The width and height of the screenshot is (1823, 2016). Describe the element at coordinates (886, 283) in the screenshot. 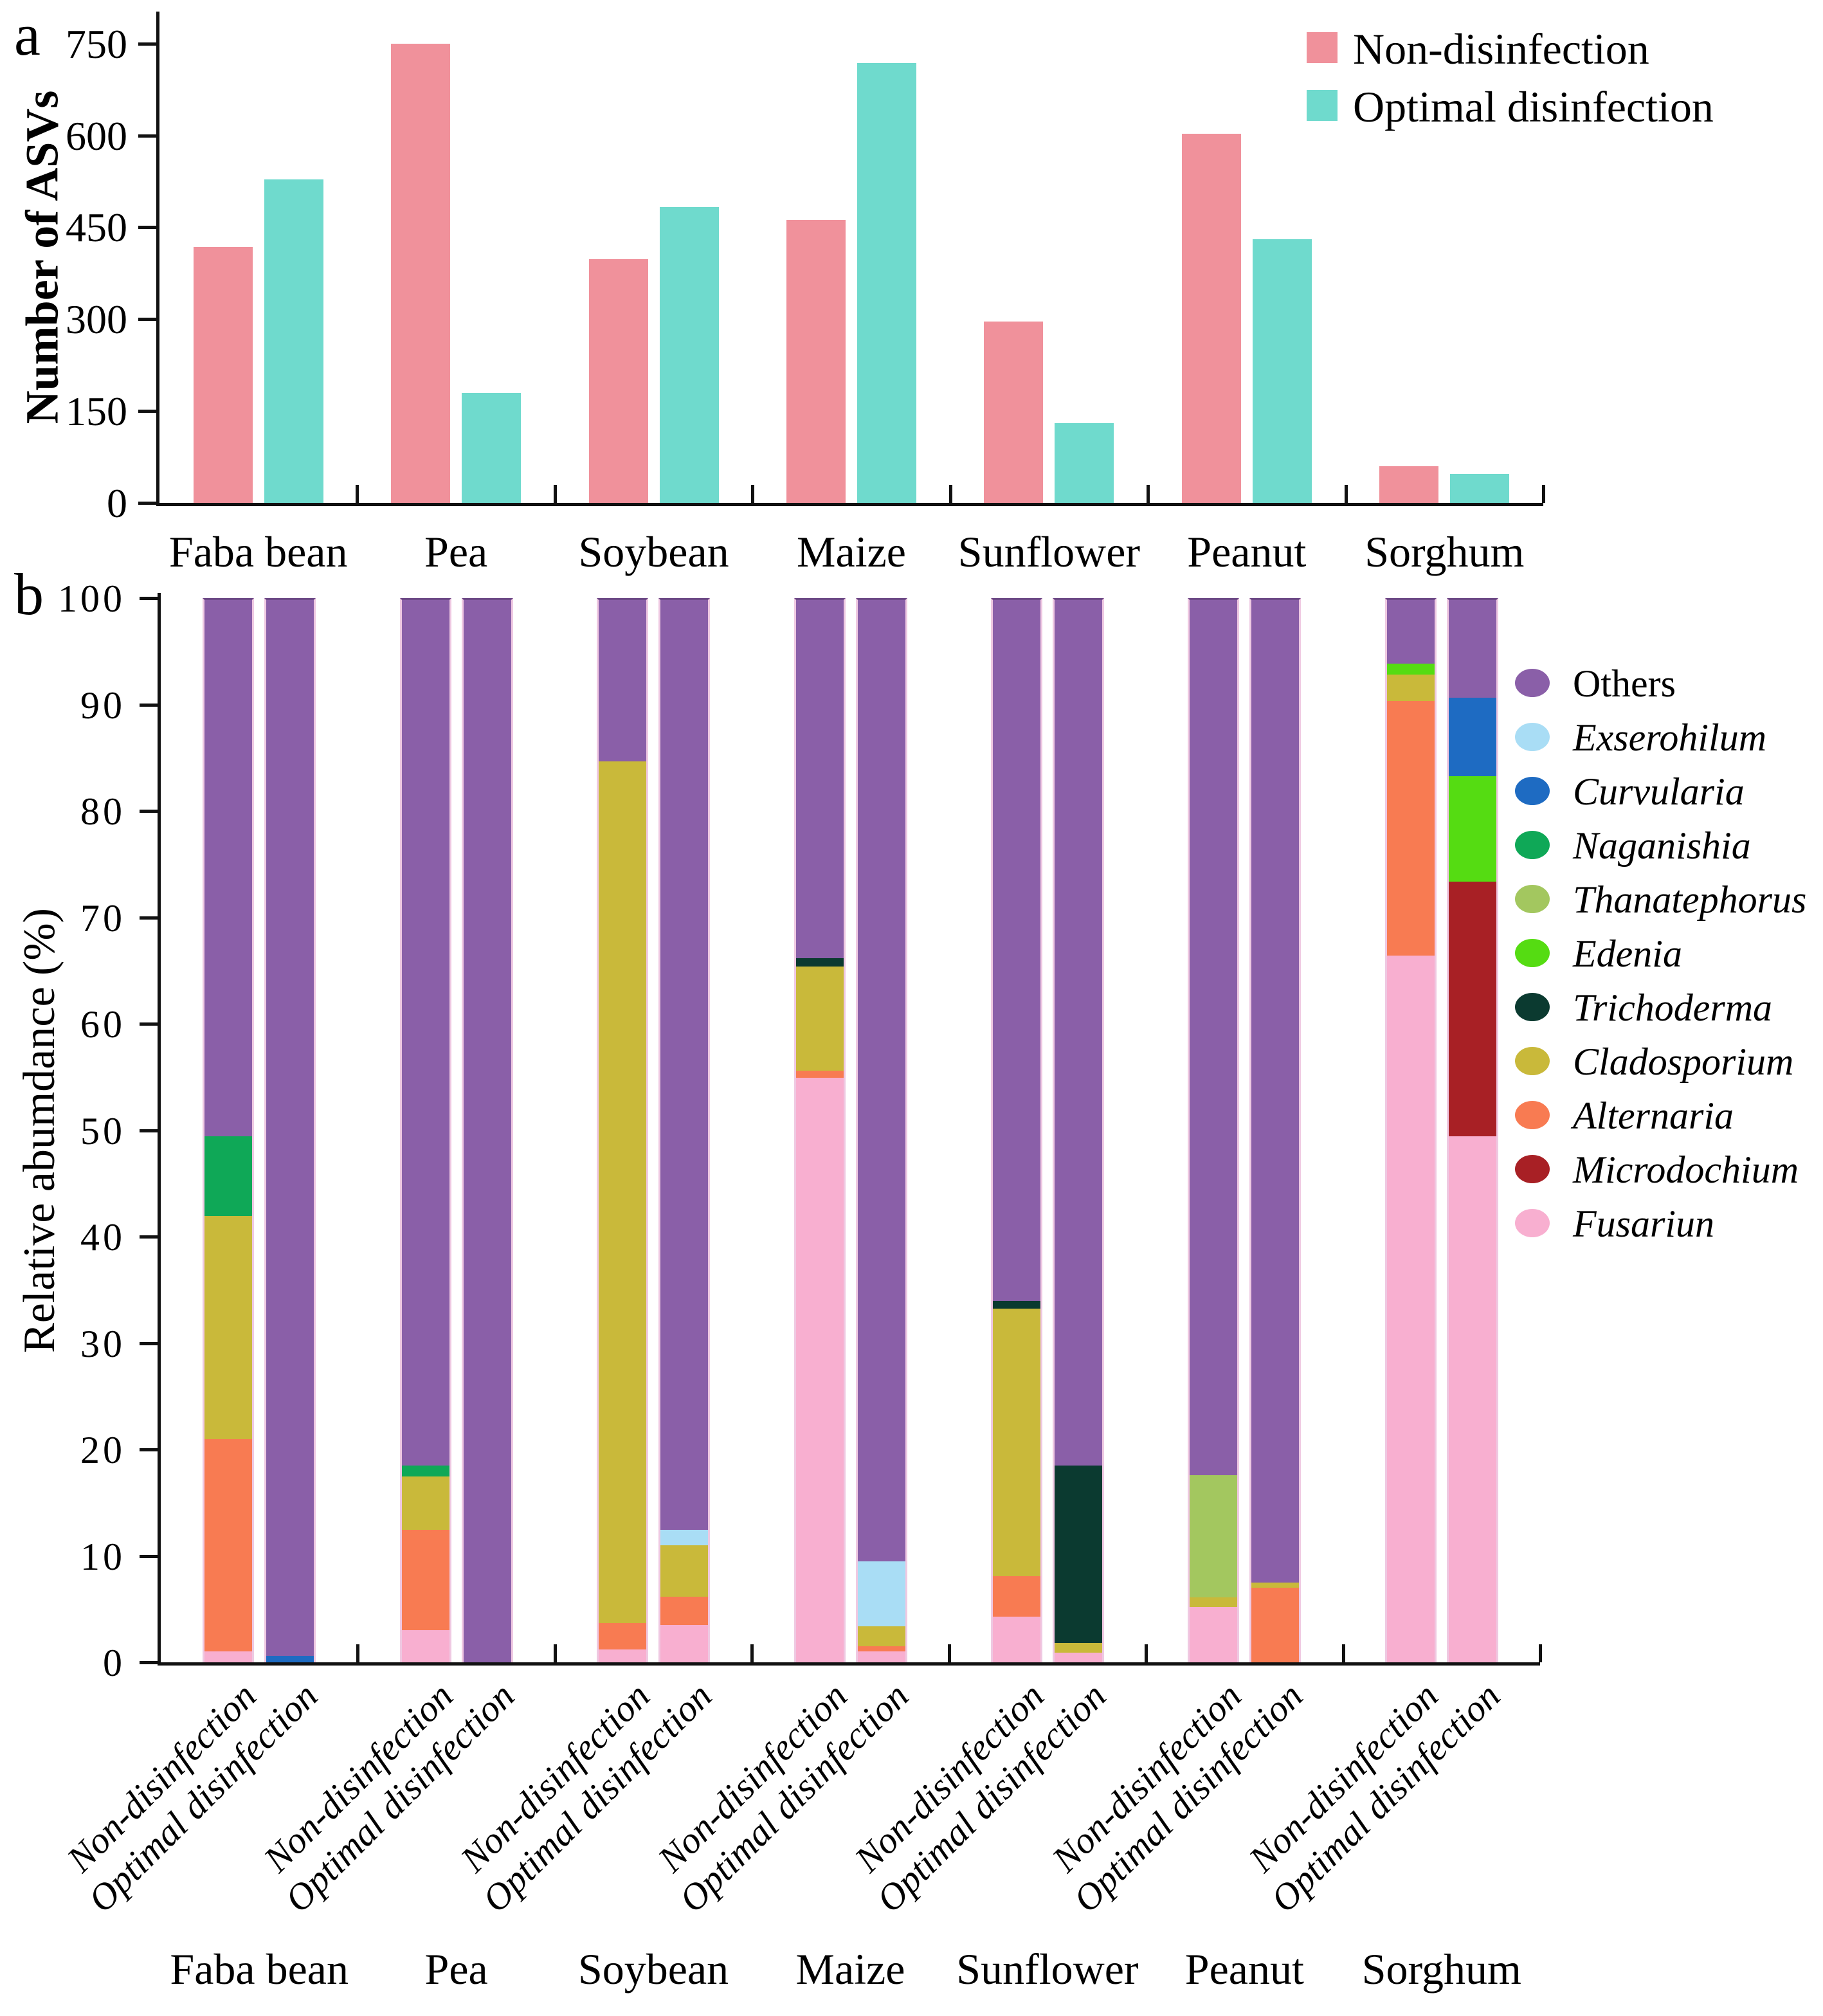

I see `bar-a-maize-optimal-disinfection` at that location.